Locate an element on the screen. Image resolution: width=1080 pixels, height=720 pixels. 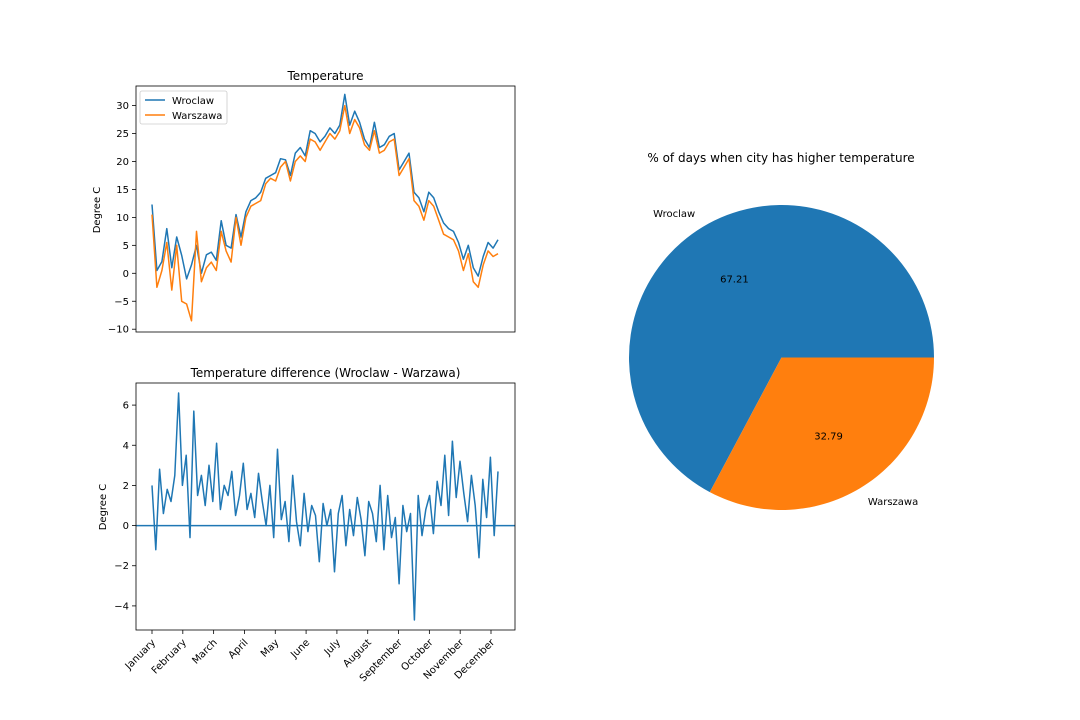
temperature-title: Temperature is located at coordinates (324, 76).